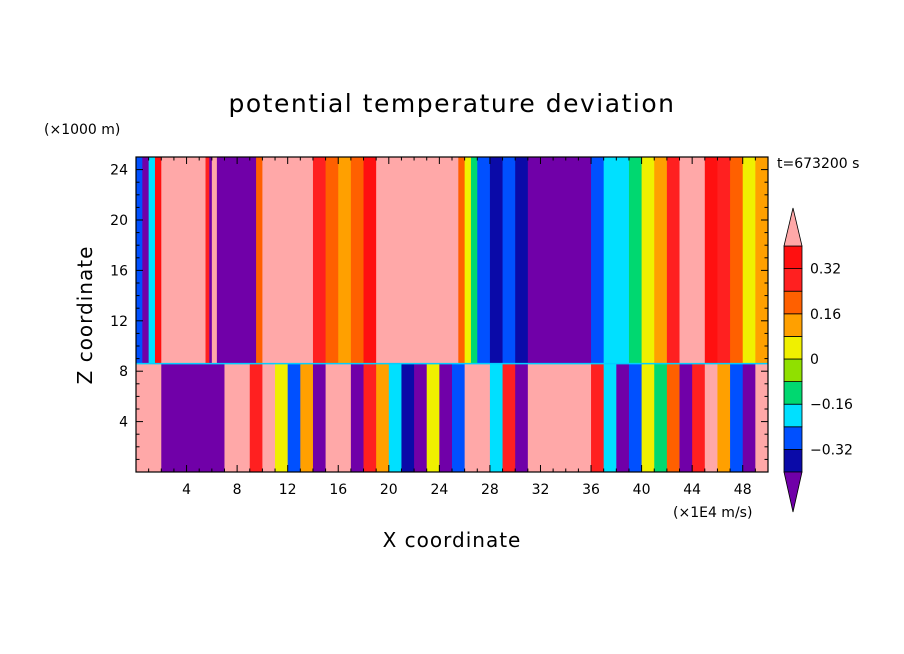 The height and width of the screenshot is (654, 904). Describe the element at coordinates (452, 540) in the screenshot. I see `x-axis-label: X coordinate` at that location.